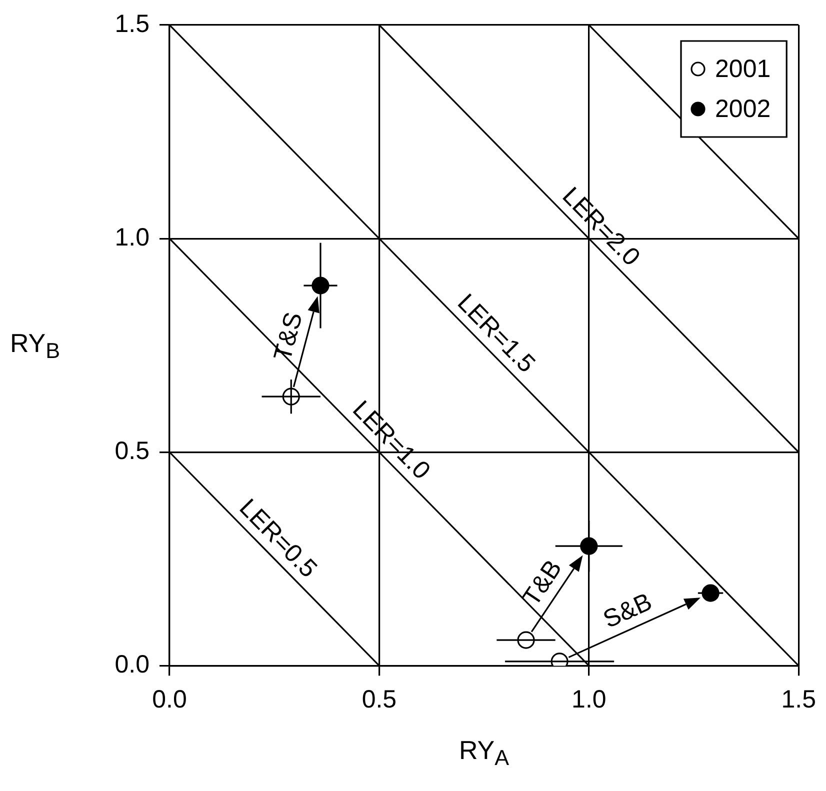 This screenshot has width=826, height=791. What do you see at coordinates (542, 583) in the screenshot?
I see `annotation: T&B` at bounding box center [542, 583].